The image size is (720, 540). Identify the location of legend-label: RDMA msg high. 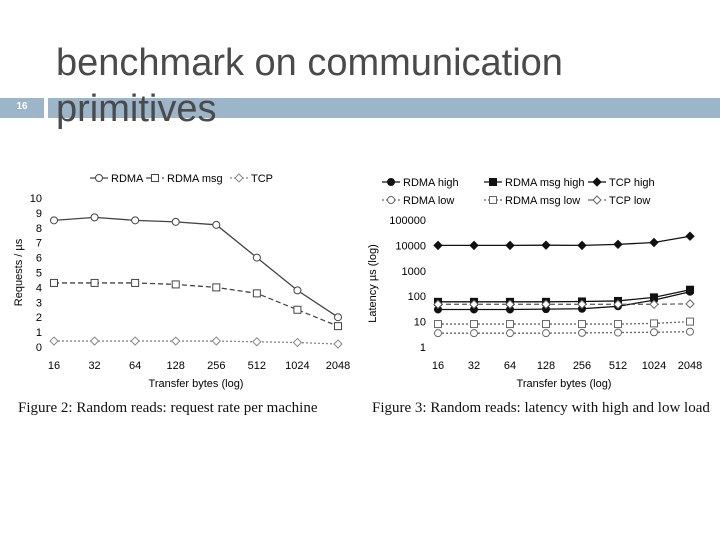
(544, 183).